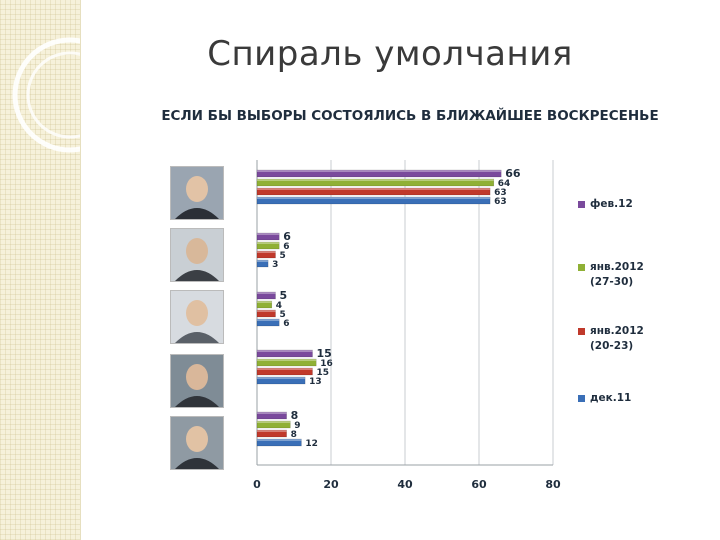 The width and height of the screenshot is (720, 540). I want to click on red-square-icon, so click(581, 331).